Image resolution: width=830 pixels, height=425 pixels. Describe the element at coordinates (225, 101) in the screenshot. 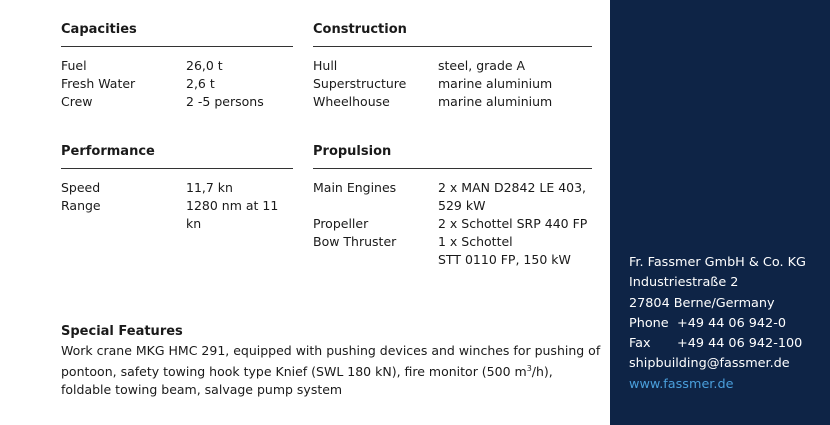

I see `spec-value-line: 2 -5 persons` at that location.